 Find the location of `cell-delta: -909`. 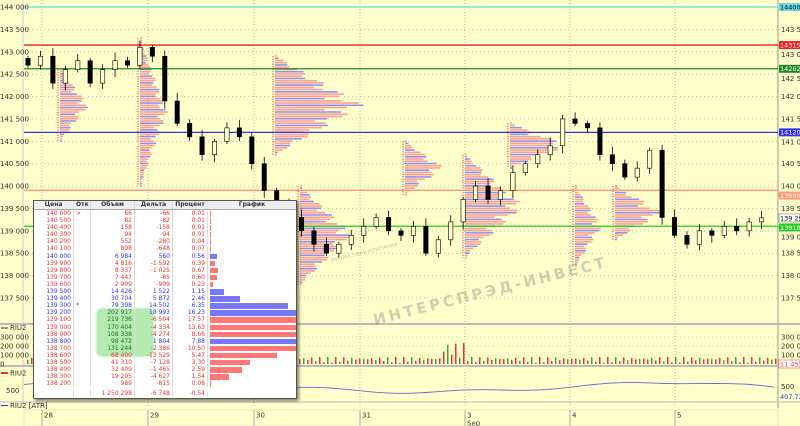

cell-delta: -909 is located at coordinates (154, 284).